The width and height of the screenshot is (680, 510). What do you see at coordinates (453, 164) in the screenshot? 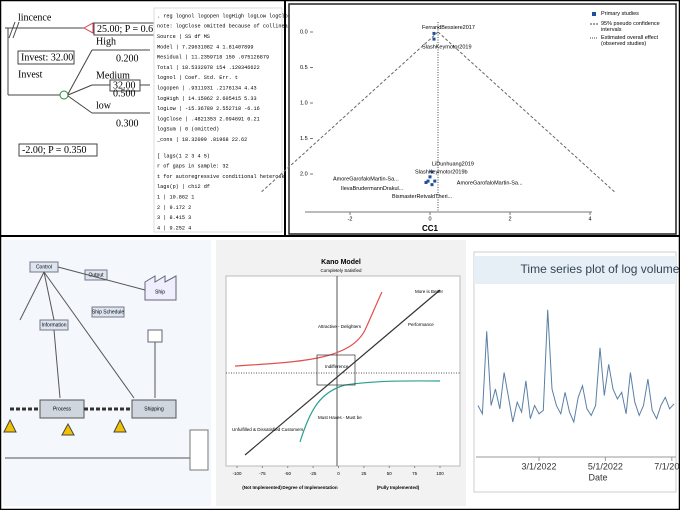
I see `point-label: LiDunhuang2019` at bounding box center [453, 164].